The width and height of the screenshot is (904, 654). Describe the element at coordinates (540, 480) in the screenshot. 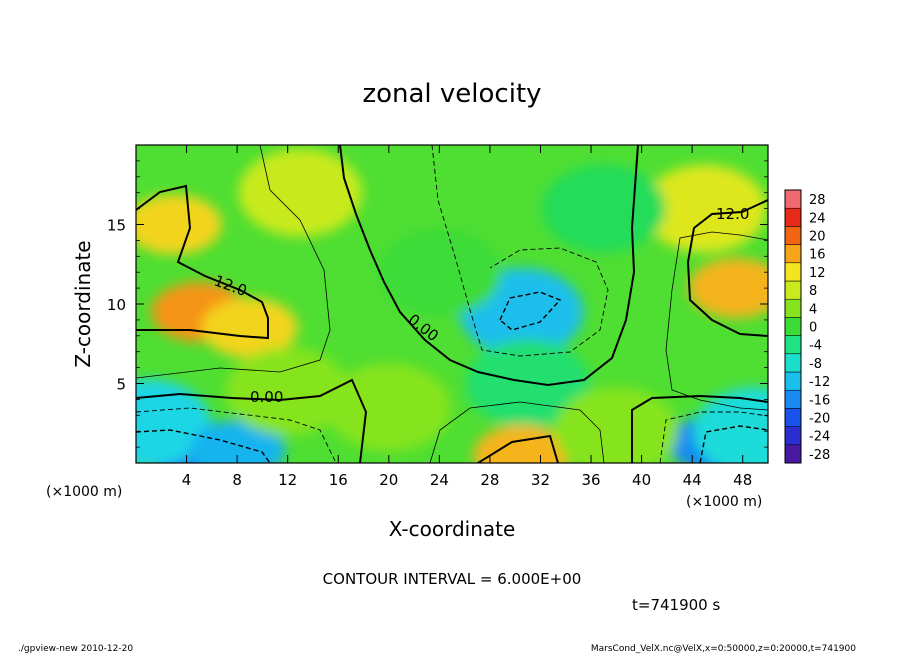

I see `x-tick-label: 32` at that location.